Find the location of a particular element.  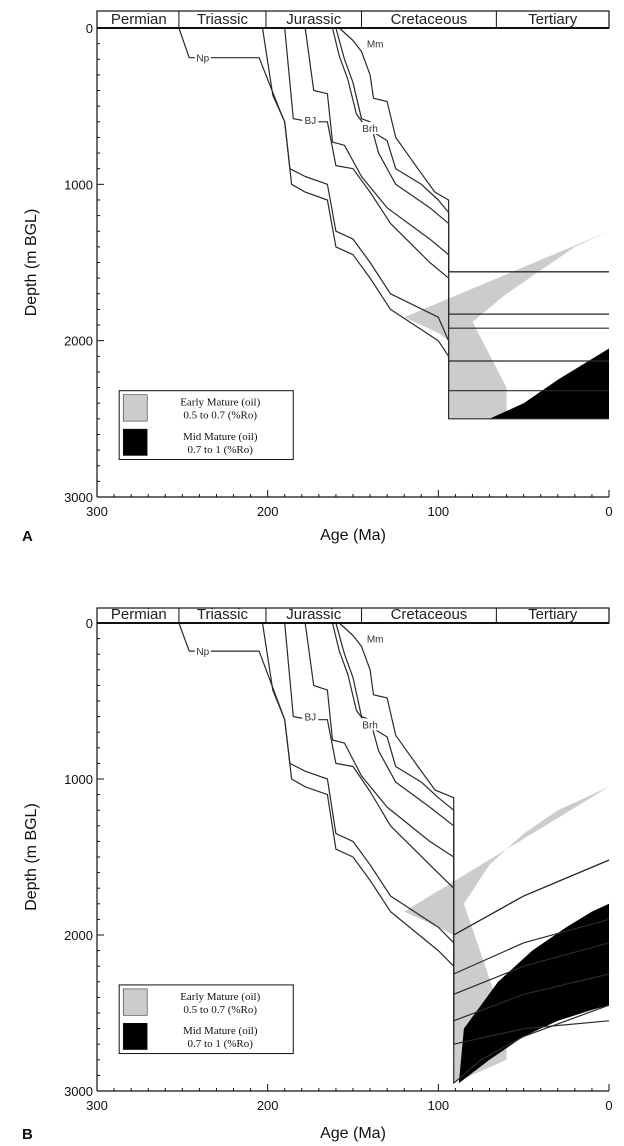

panel-label: B is located at coordinates (27, 1134).